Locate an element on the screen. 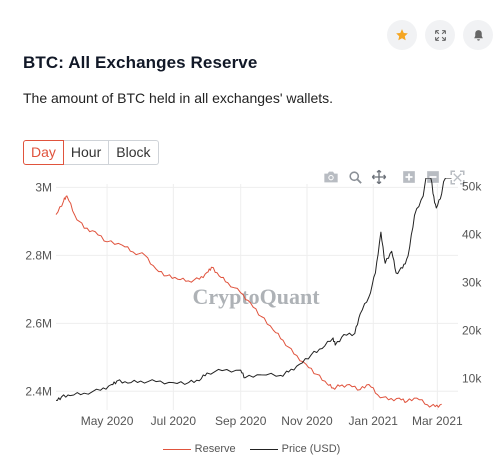 The image size is (503, 469). x-tick-label: Jan 2021 is located at coordinates (374, 421).